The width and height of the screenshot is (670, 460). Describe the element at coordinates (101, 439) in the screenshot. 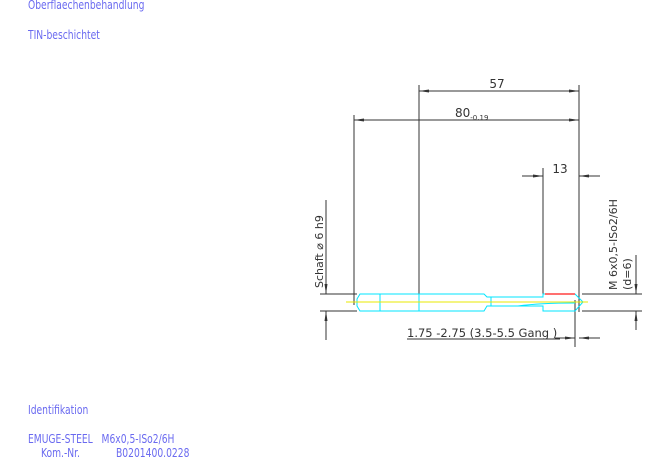

I see `product-line: EMUGE-STEEL M6x0,5-ISo2/6H` at that location.